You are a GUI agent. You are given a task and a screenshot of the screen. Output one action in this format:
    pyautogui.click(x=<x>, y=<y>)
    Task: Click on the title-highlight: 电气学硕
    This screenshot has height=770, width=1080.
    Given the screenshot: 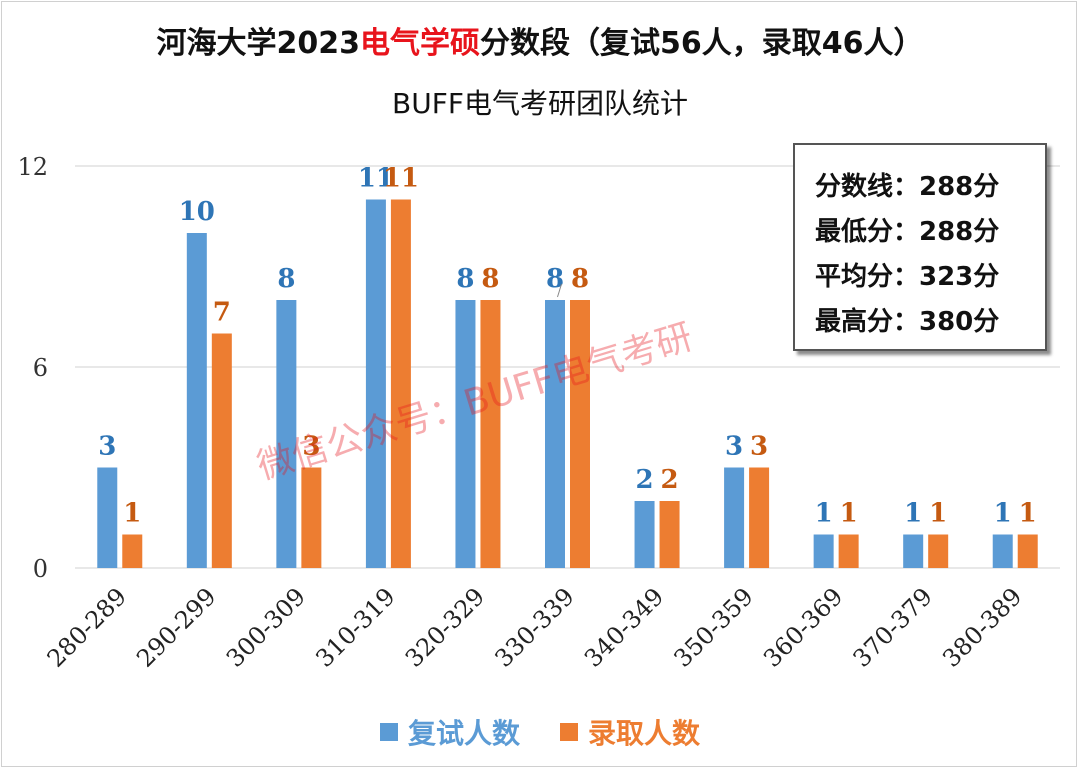 What is the action you would take?
    pyautogui.click(x=420, y=43)
    